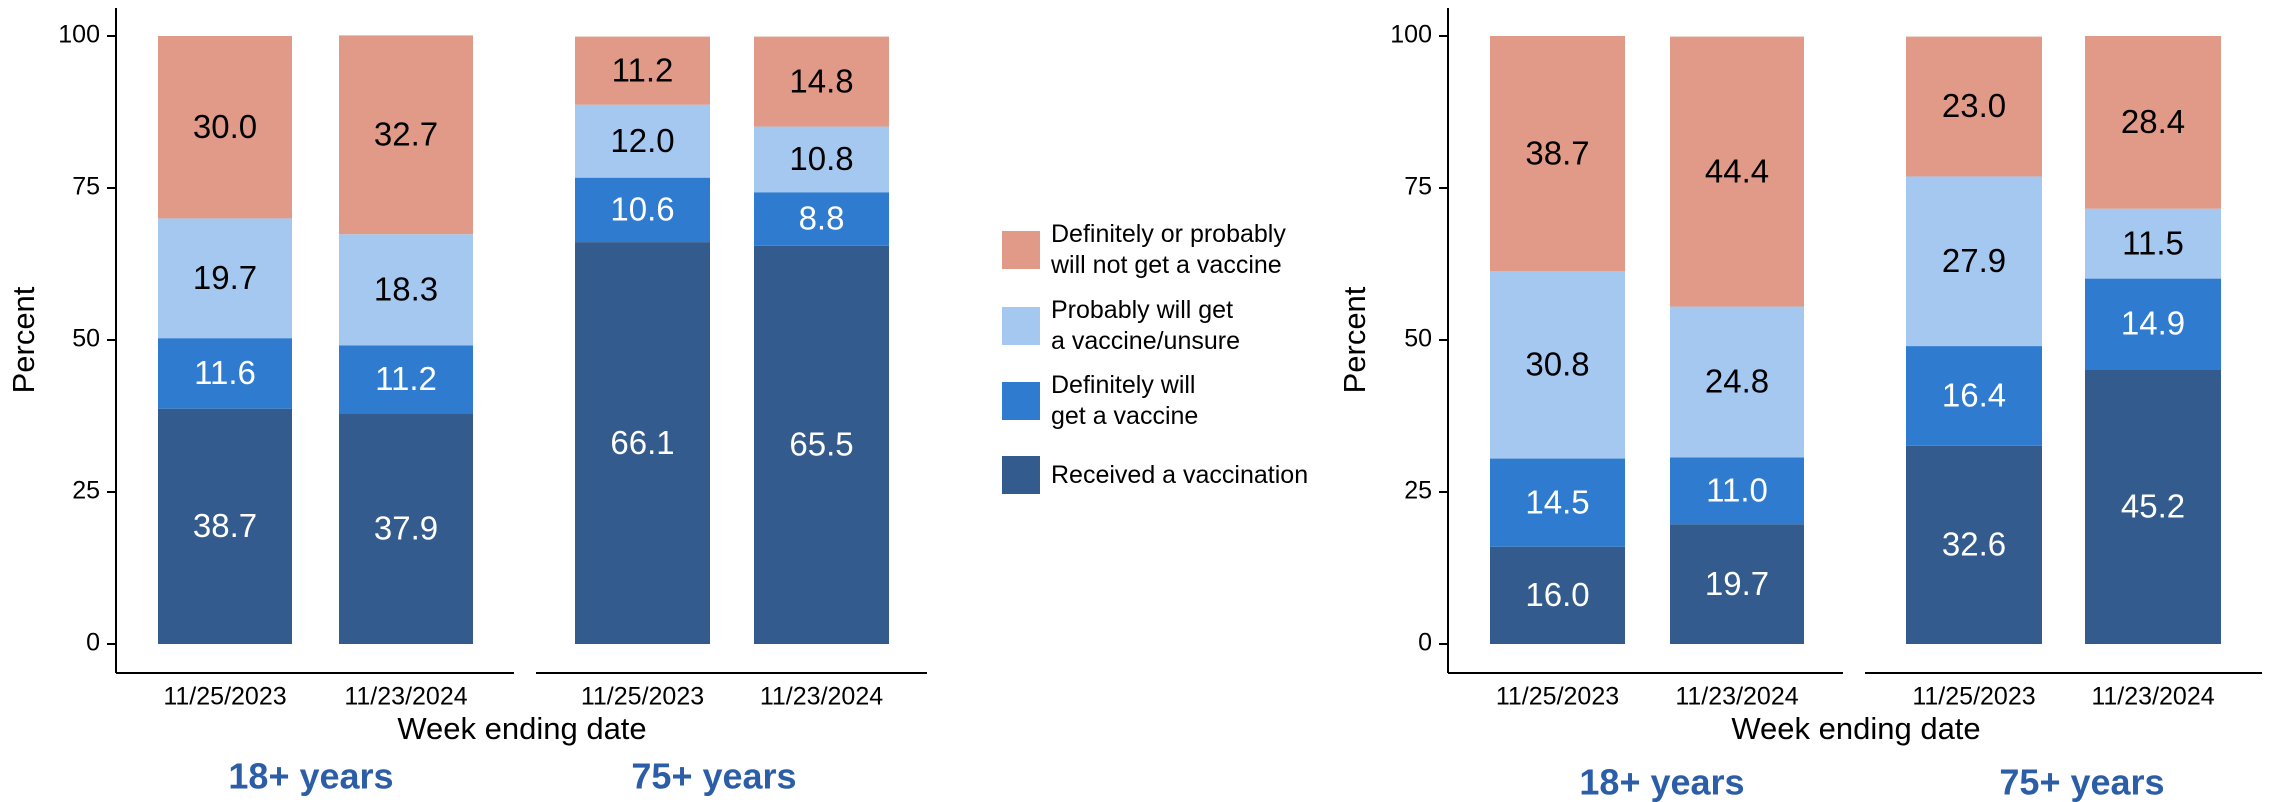  I want to click on value-label: 65.5, so click(821, 444).